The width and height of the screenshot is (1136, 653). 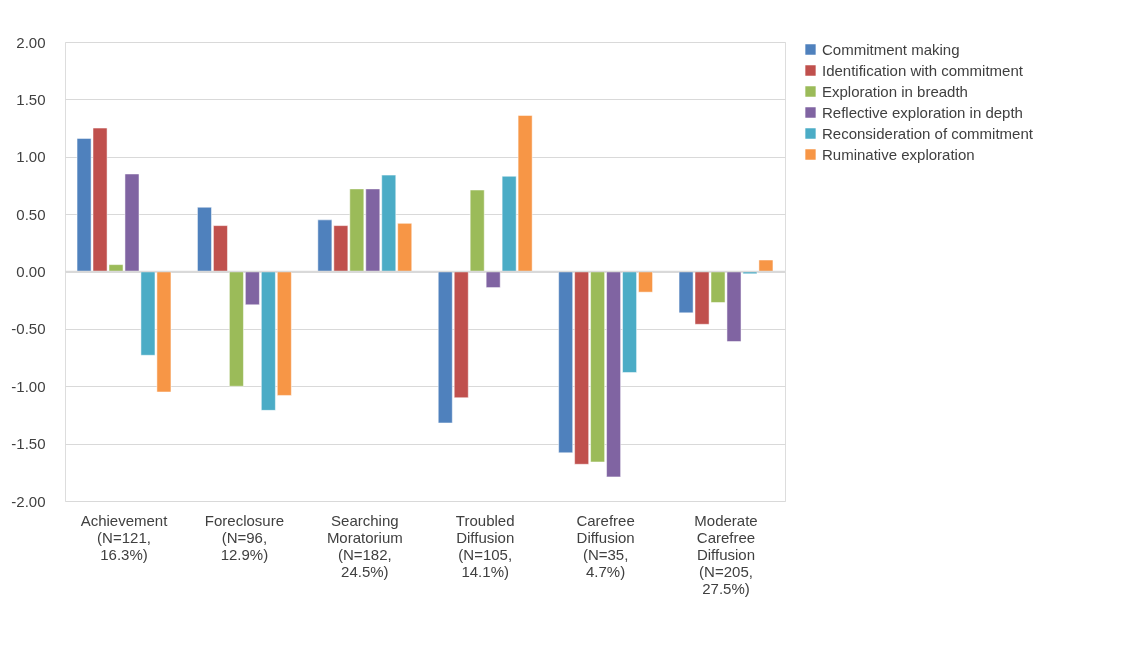 I want to click on legend-label: Commitment making, so click(x=891, y=49).